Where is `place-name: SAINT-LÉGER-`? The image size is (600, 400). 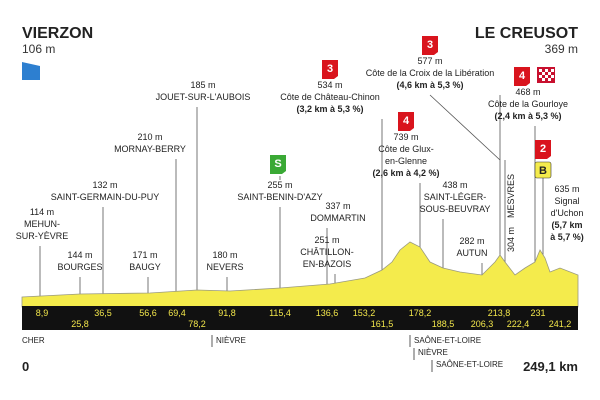
place-name: SAINT-LÉGER- is located at coordinates (455, 197).